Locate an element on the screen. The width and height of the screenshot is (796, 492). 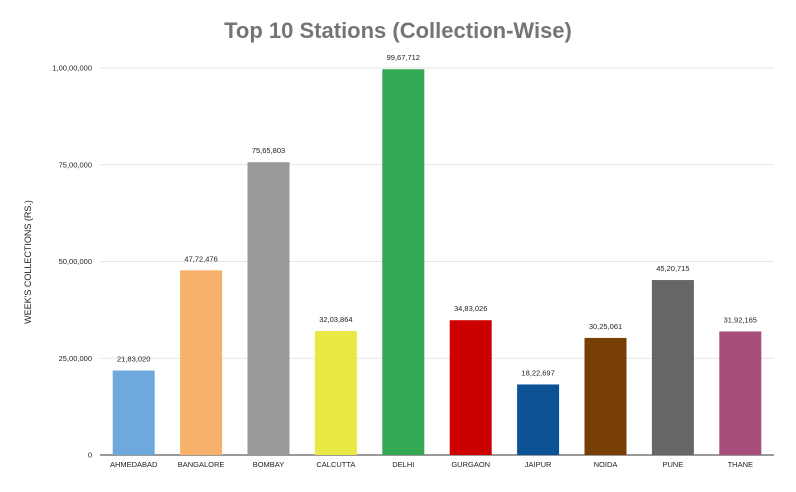
y-tick-label: 75,00,000 is located at coordinates (75, 164).